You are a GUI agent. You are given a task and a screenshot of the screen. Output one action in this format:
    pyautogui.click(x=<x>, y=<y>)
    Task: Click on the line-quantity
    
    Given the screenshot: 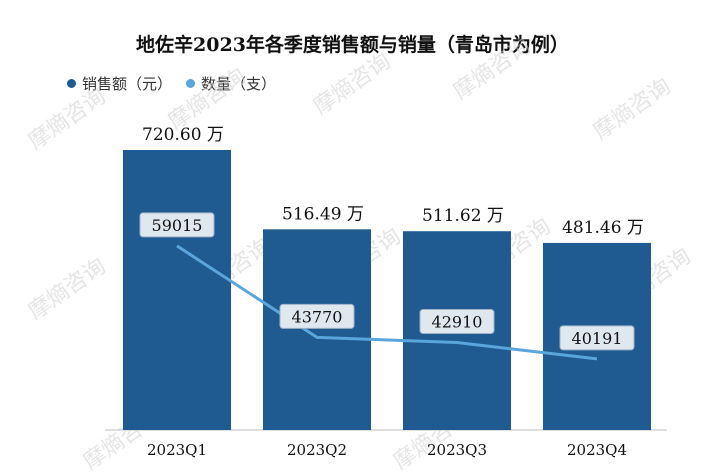 What is the action you would take?
    pyautogui.click(x=387, y=302)
    